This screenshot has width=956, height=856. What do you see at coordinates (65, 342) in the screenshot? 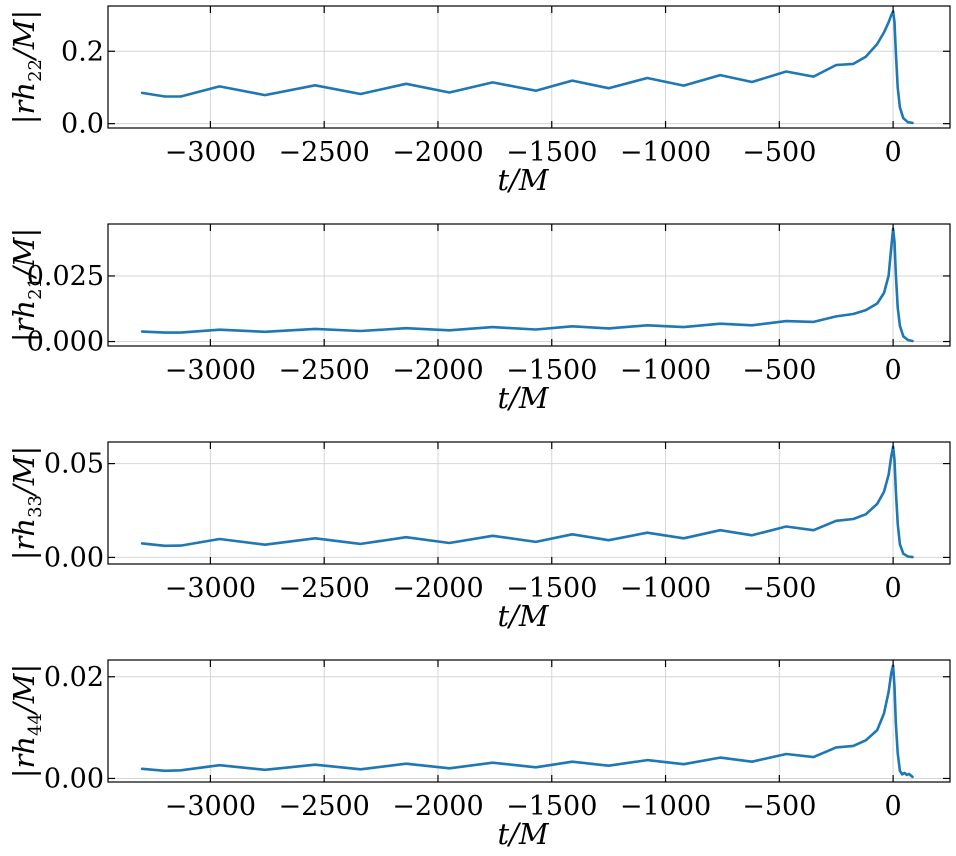
I see `y-tick-label: 0.000` at bounding box center [65, 342].